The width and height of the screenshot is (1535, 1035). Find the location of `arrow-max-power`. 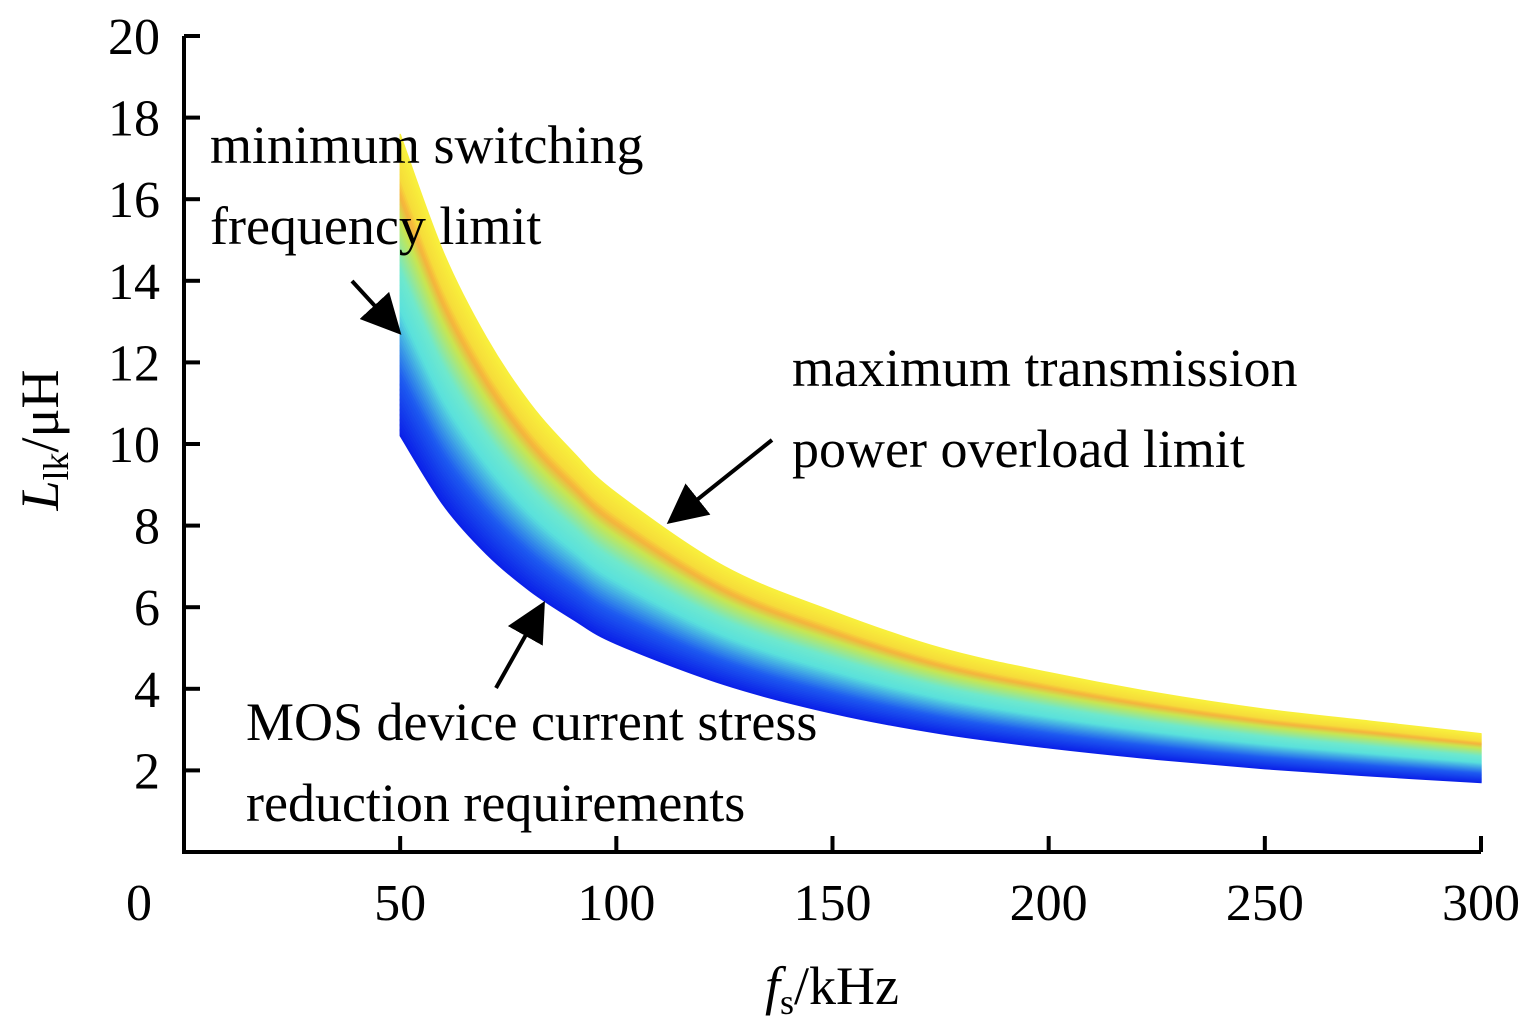

arrow-max-power is located at coordinates (720, 481).